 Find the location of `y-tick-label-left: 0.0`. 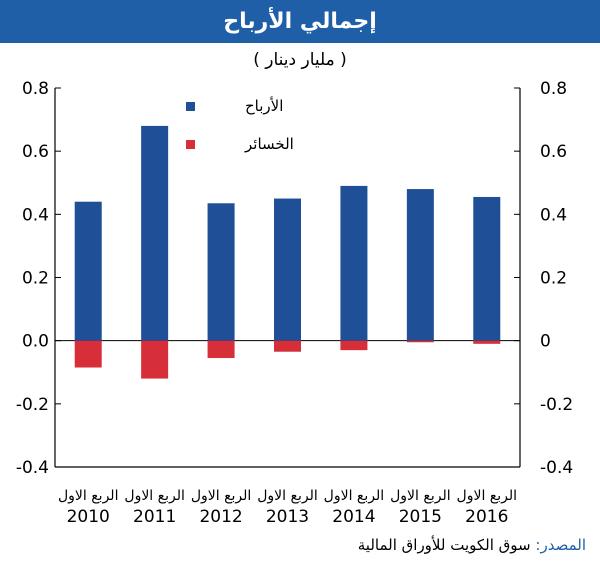

y-tick-label-left: 0.0 is located at coordinates (35, 342).